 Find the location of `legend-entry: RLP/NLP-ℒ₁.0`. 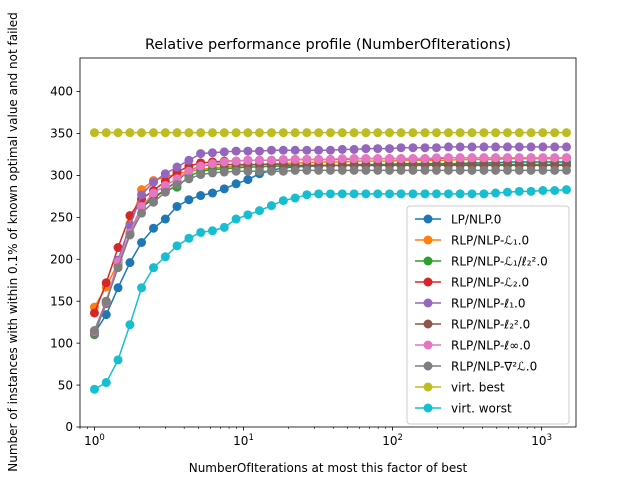

legend-entry: RLP/NLP-ℒ₁.0 is located at coordinates (472, 241).